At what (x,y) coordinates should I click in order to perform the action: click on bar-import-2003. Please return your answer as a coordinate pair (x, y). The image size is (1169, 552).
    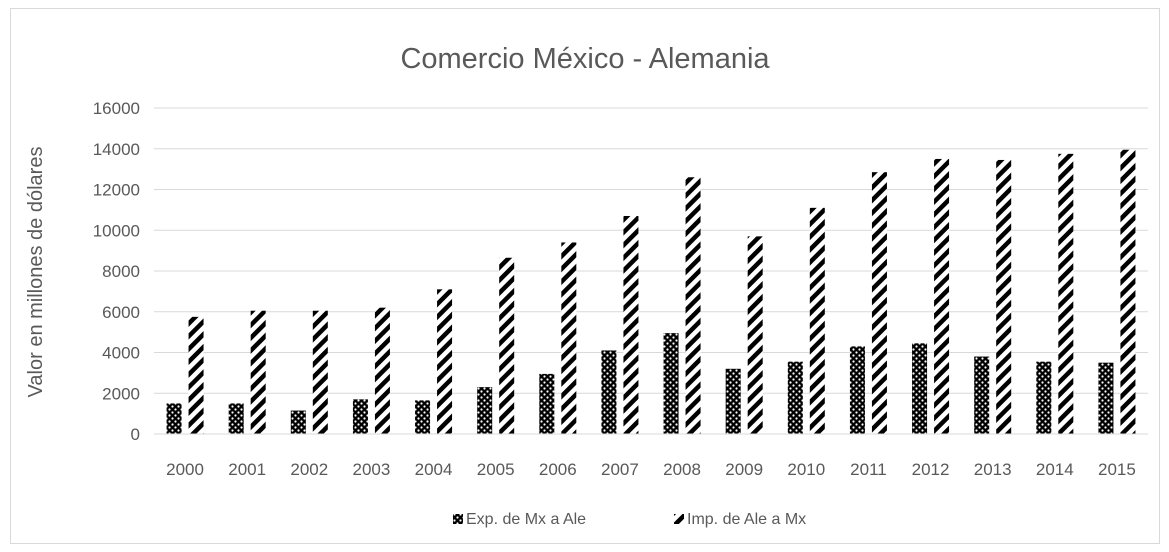
    Looking at the image, I should click on (382, 370).